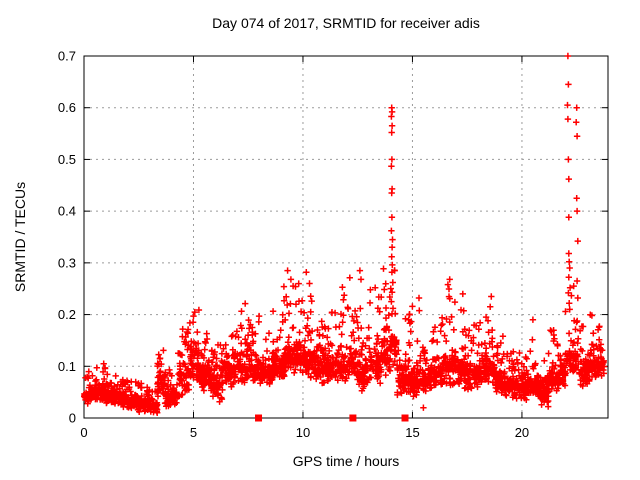  What do you see at coordinates (67, 159) in the screenshot?
I see `y-tick-label: 0.5` at bounding box center [67, 159].